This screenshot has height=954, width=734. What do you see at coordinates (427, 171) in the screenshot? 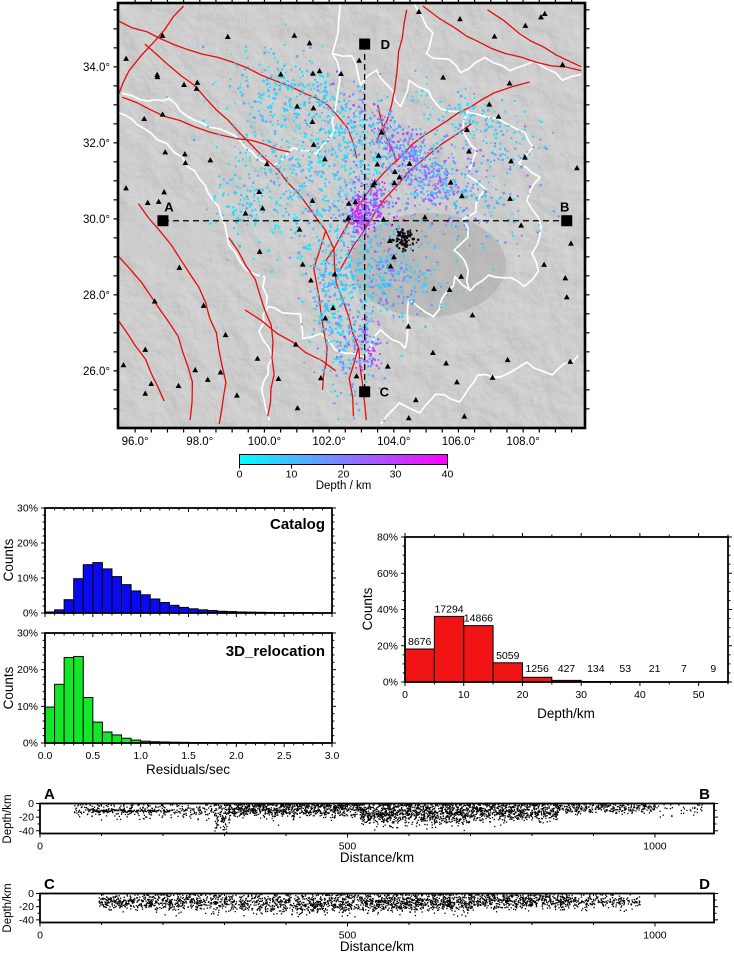
I see `fault-line` at bounding box center [427, 171].